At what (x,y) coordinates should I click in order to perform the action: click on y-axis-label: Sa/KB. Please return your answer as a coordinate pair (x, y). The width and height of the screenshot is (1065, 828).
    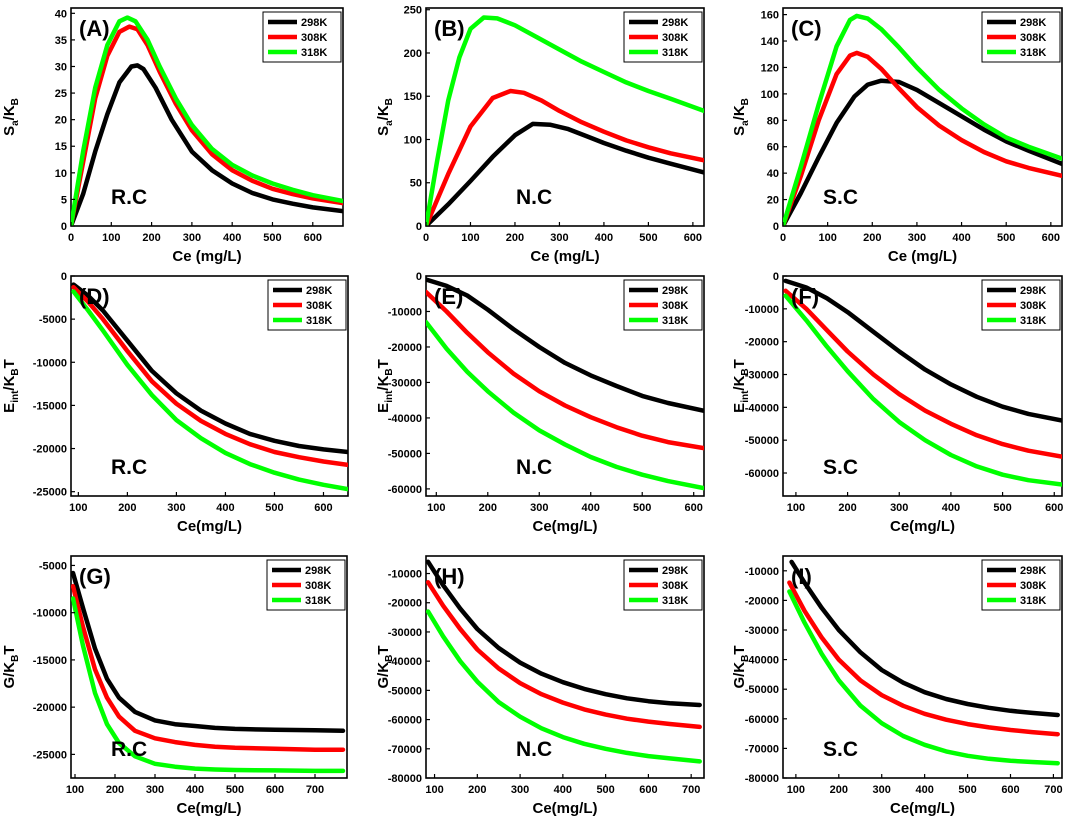
    Looking at the image, I should click on (385, 117).